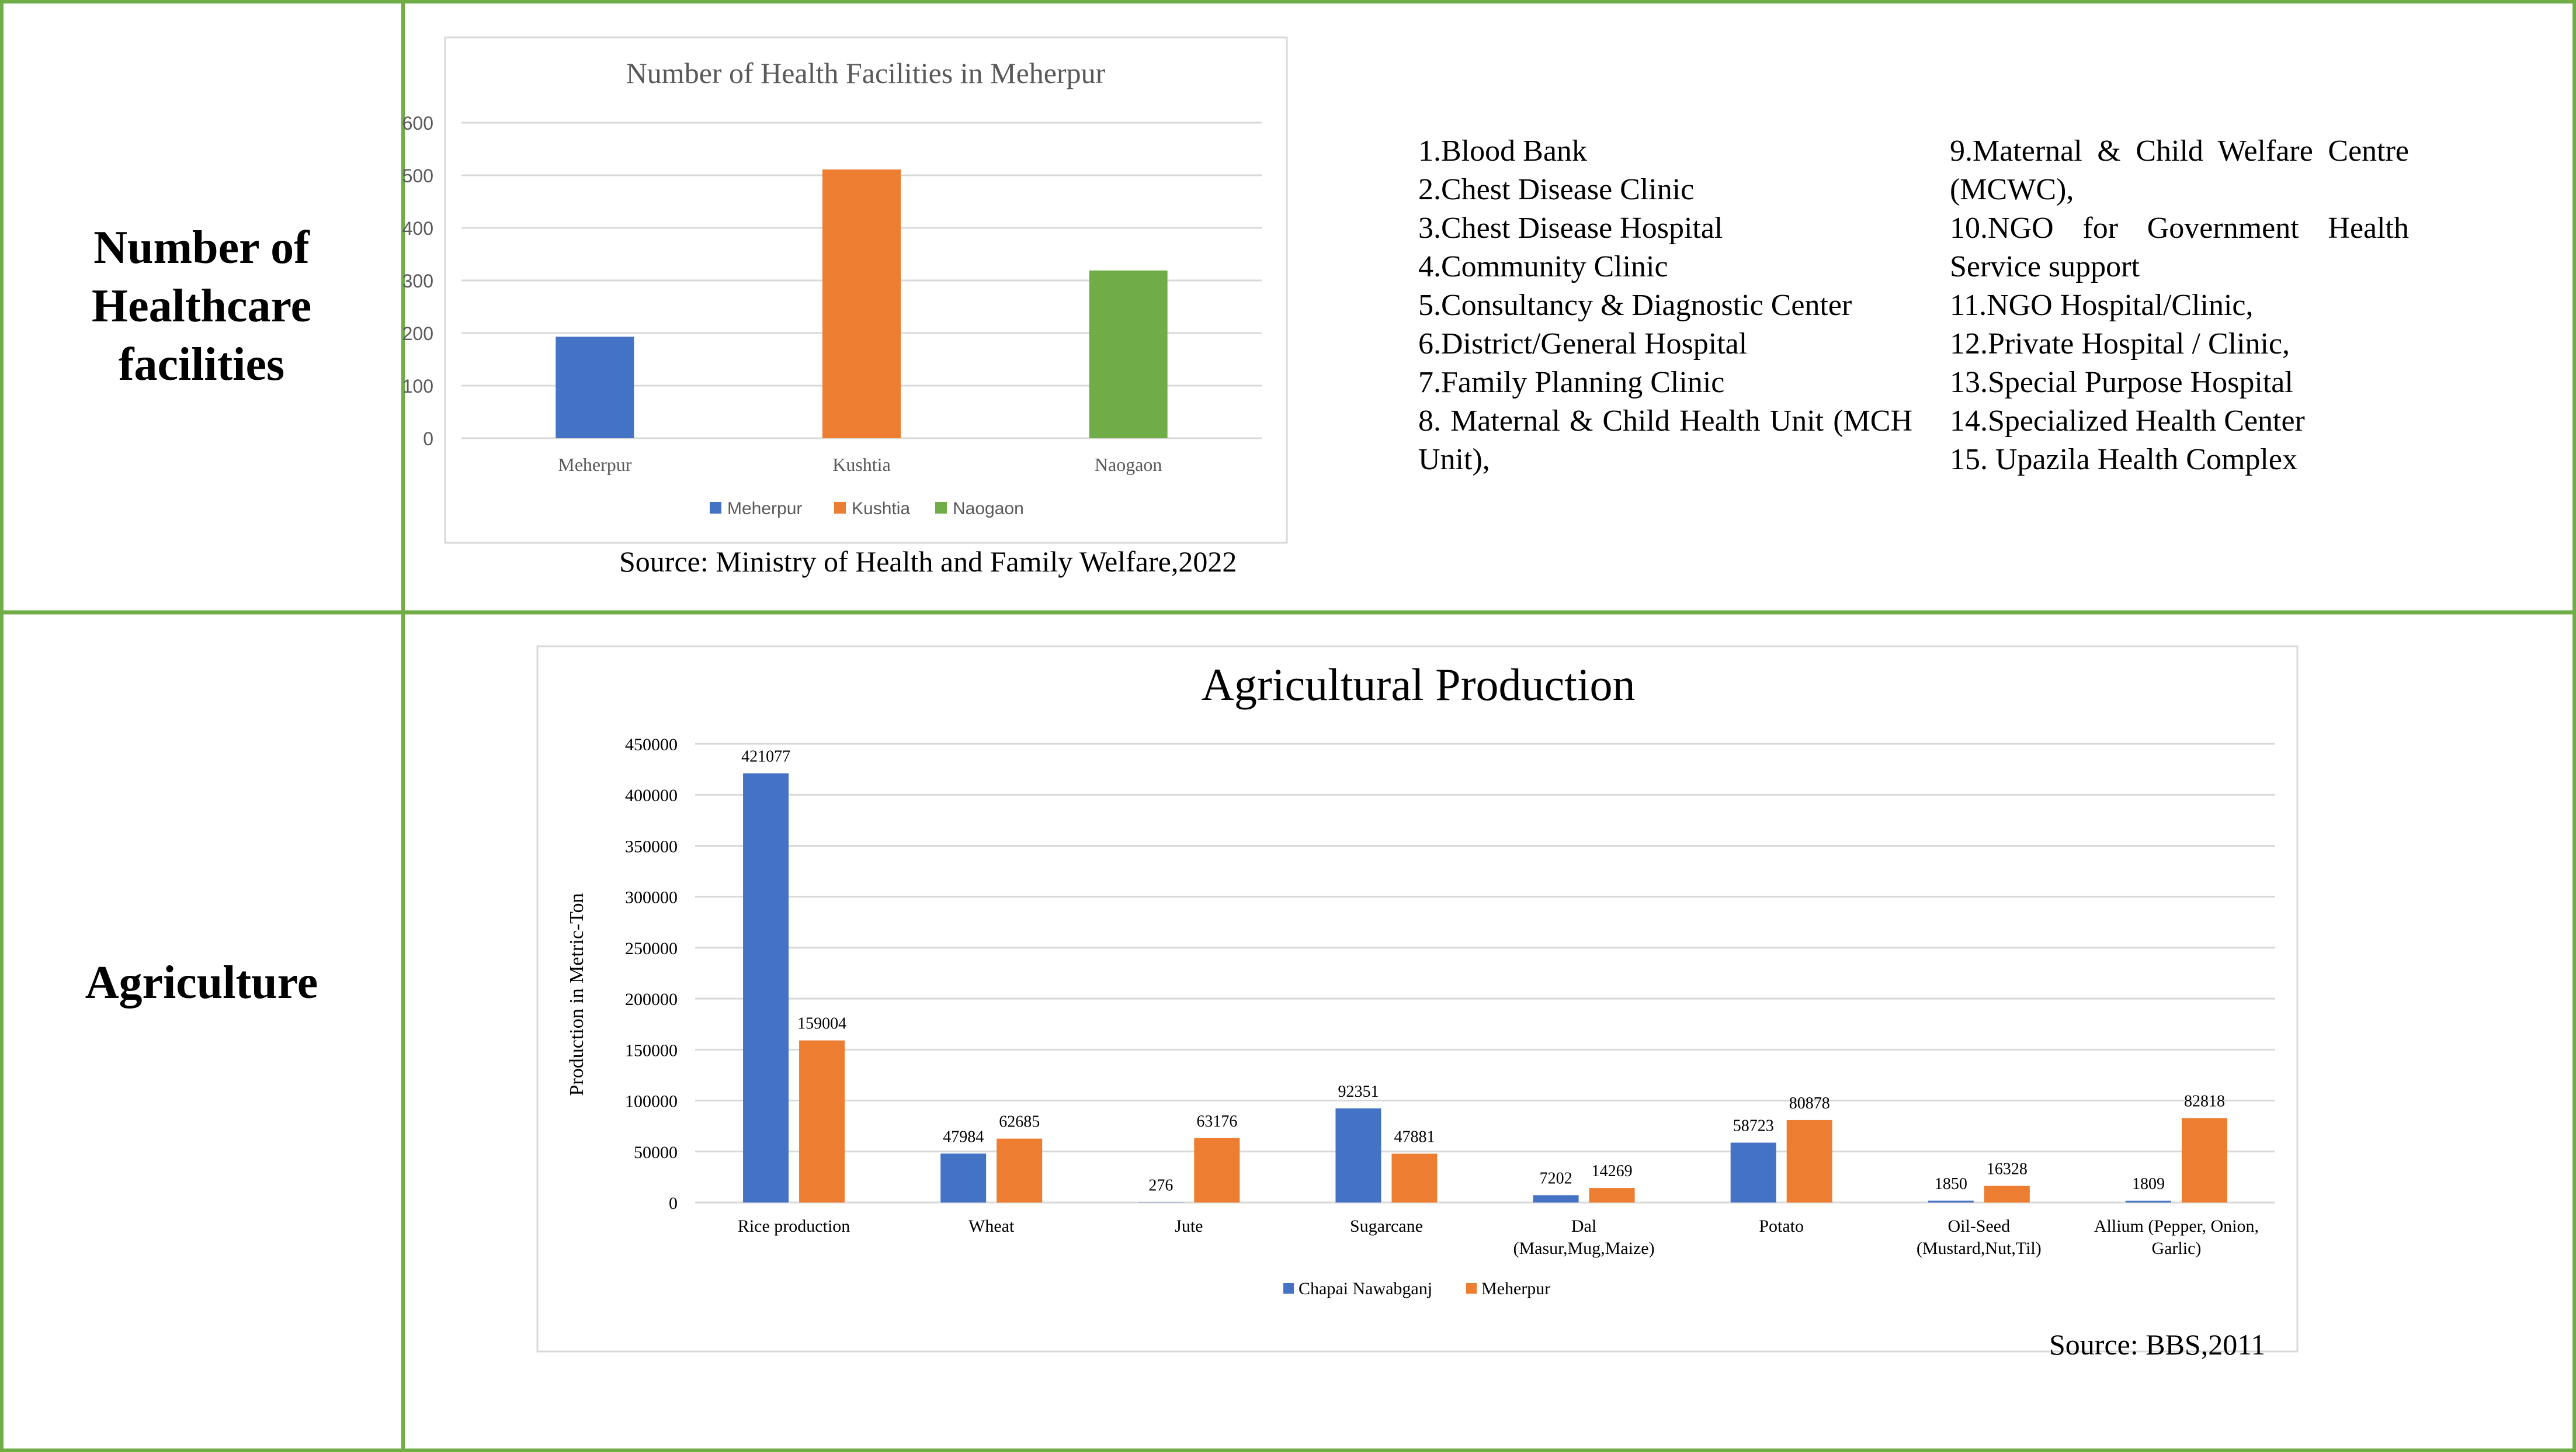  I want to click on x-tick-label: Sugarcane, so click(1387, 1227).